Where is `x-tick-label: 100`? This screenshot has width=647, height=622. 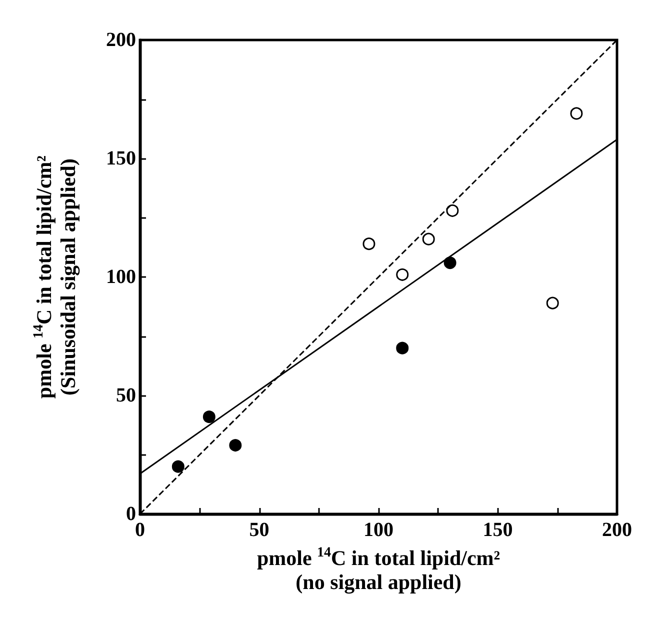 x-tick-label: 100 is located at coordinates (379, 530).